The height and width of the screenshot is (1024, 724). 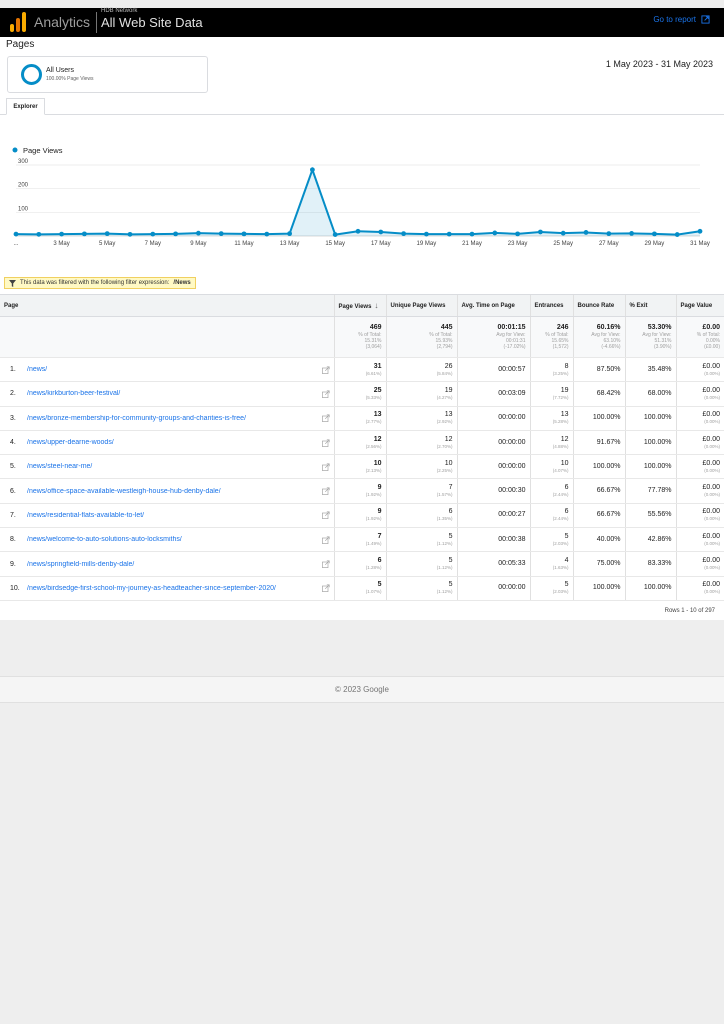 I want to click on page-link: /news/upper-dearne-woods/, so click(x=70, y=443).